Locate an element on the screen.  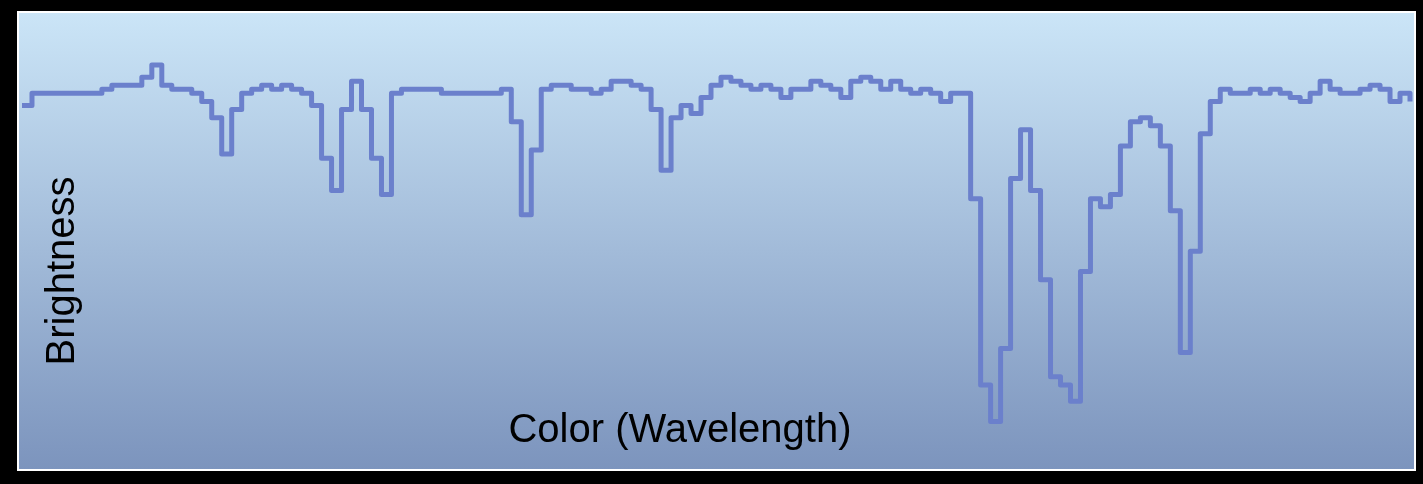
x-axis-title: Color (Wavelength) is located at coordinates (680, 428).